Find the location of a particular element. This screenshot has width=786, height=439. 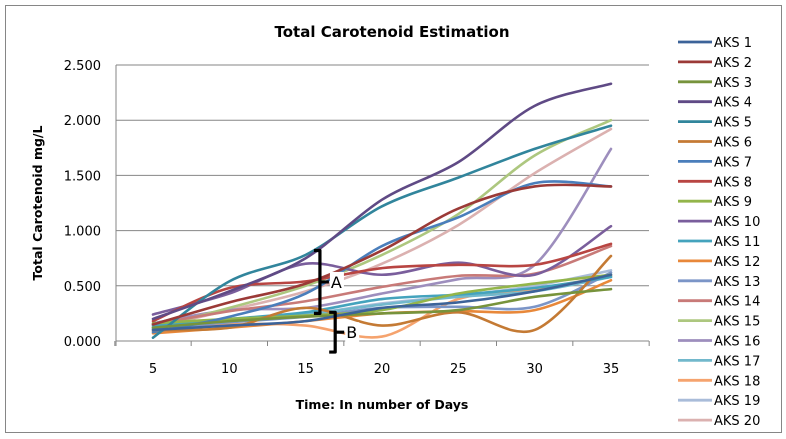

brace-b is located at coordinates (337, 332).